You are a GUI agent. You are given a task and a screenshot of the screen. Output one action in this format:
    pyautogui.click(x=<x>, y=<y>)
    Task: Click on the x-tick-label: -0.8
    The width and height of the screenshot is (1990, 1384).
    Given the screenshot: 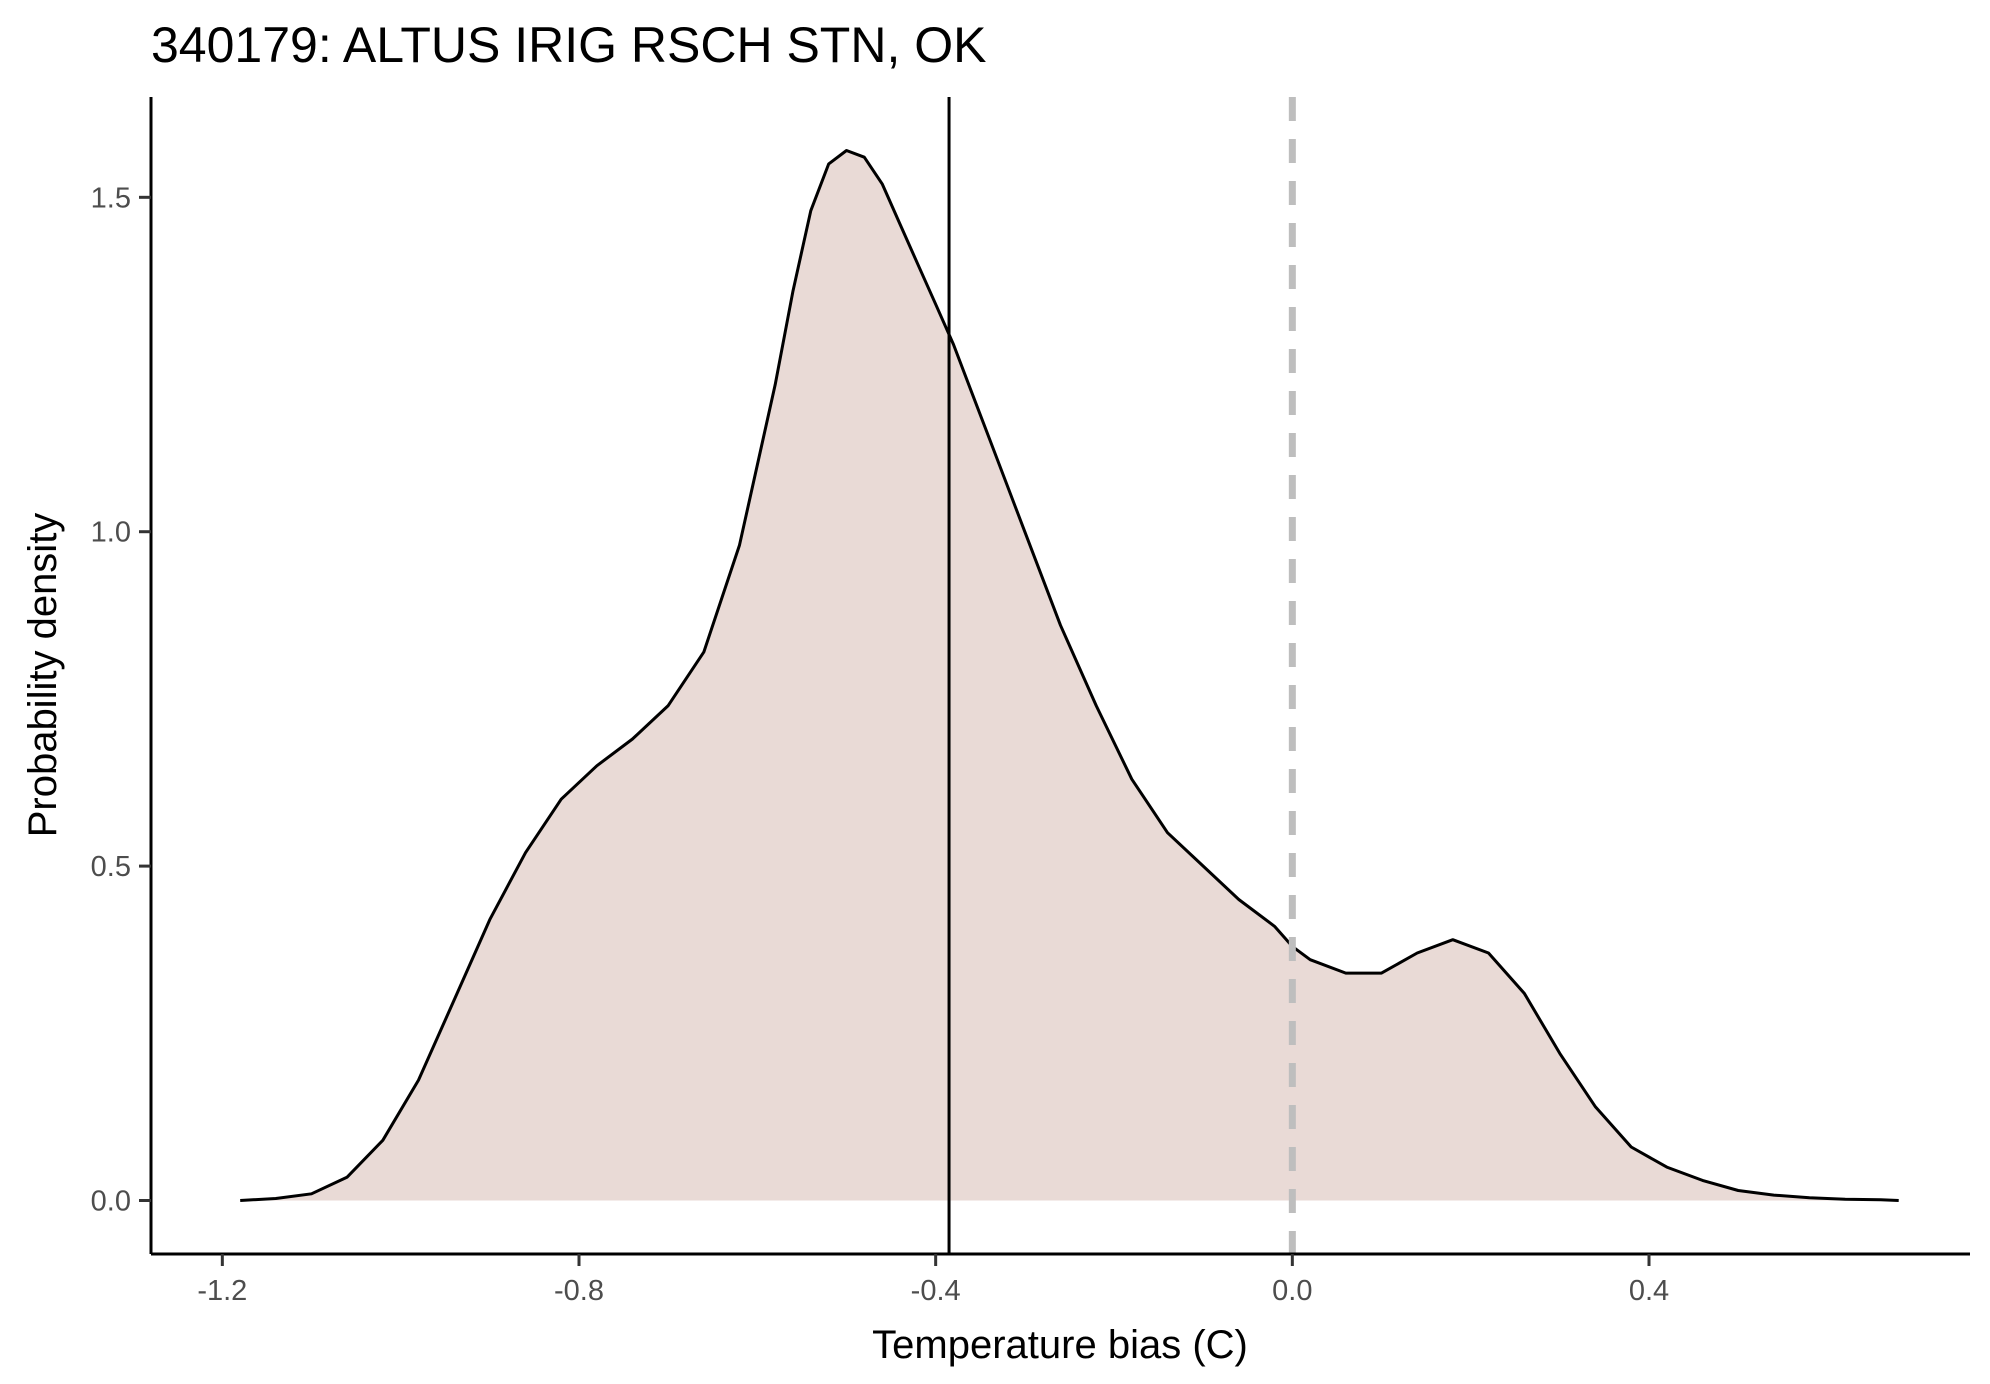 What is the action you would take?
    pyautogui.click(x=579, y=1291)
    